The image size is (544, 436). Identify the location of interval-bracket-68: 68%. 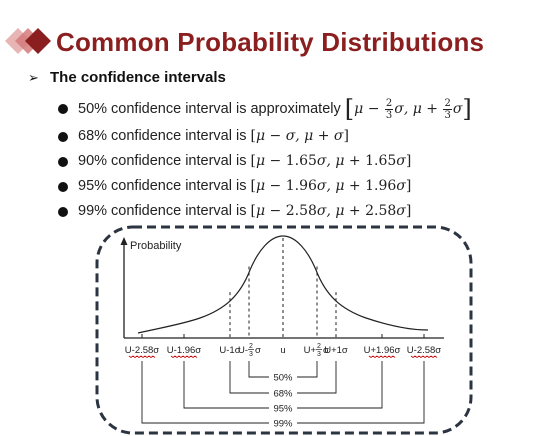
(283, 380).